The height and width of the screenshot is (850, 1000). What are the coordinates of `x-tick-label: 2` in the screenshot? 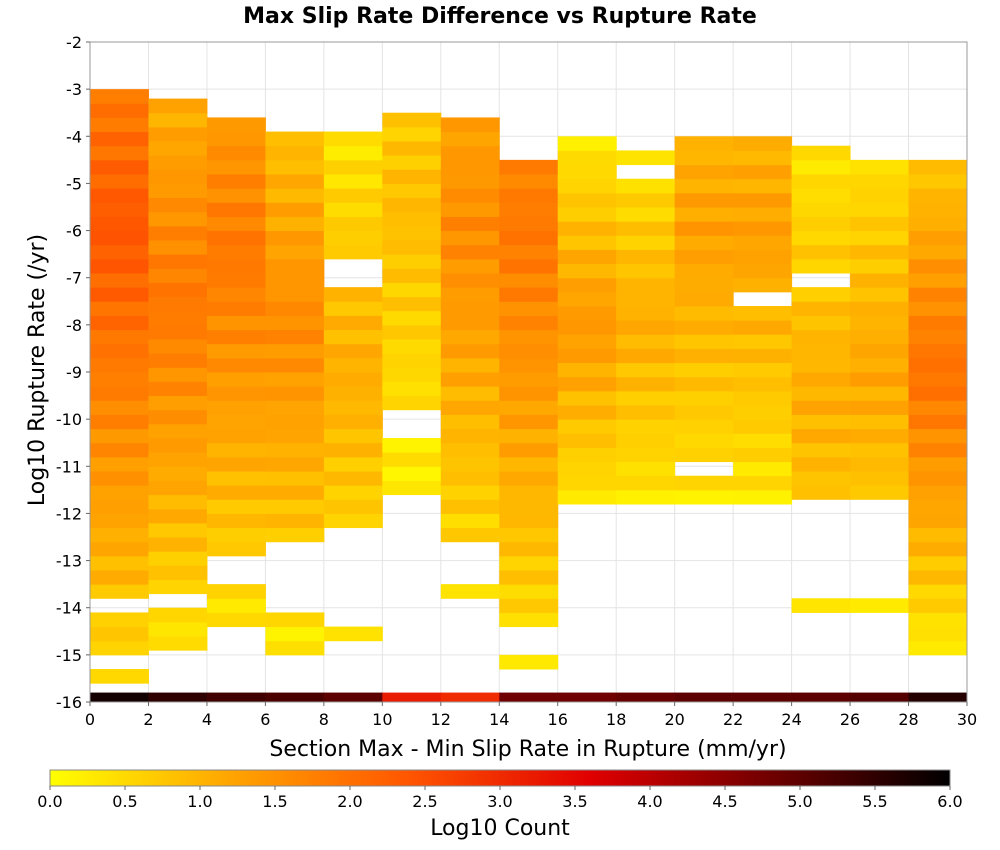 It's located at (148, 719).